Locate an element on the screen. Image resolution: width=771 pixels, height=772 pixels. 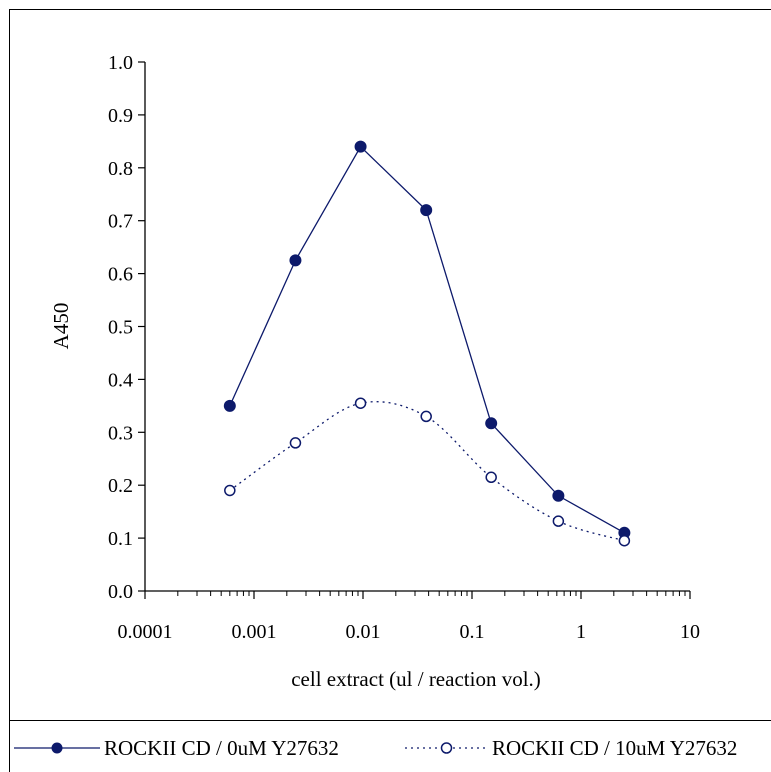
legend-label-1: ROCKII CD / 0uM Y27632 is located at coordinates (221, 748).